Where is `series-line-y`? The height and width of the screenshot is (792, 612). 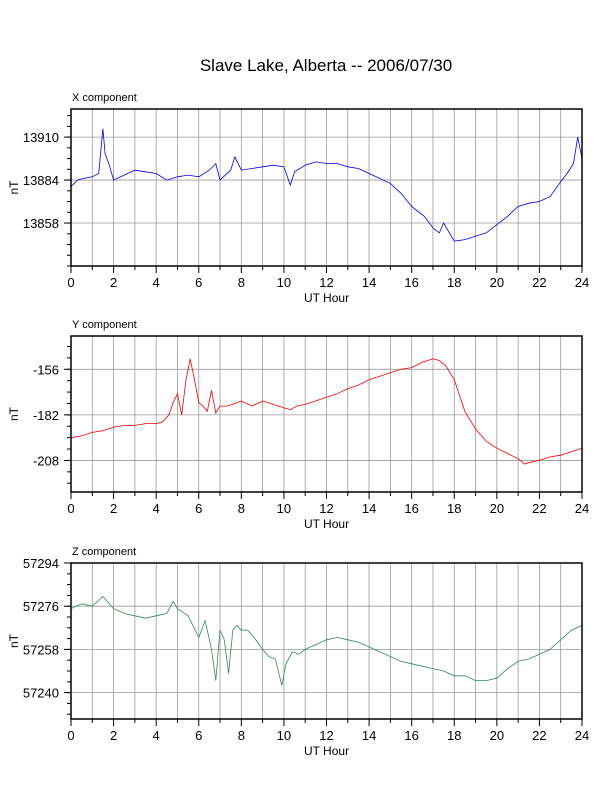 series-line-y is located at coordinates (326, 411).